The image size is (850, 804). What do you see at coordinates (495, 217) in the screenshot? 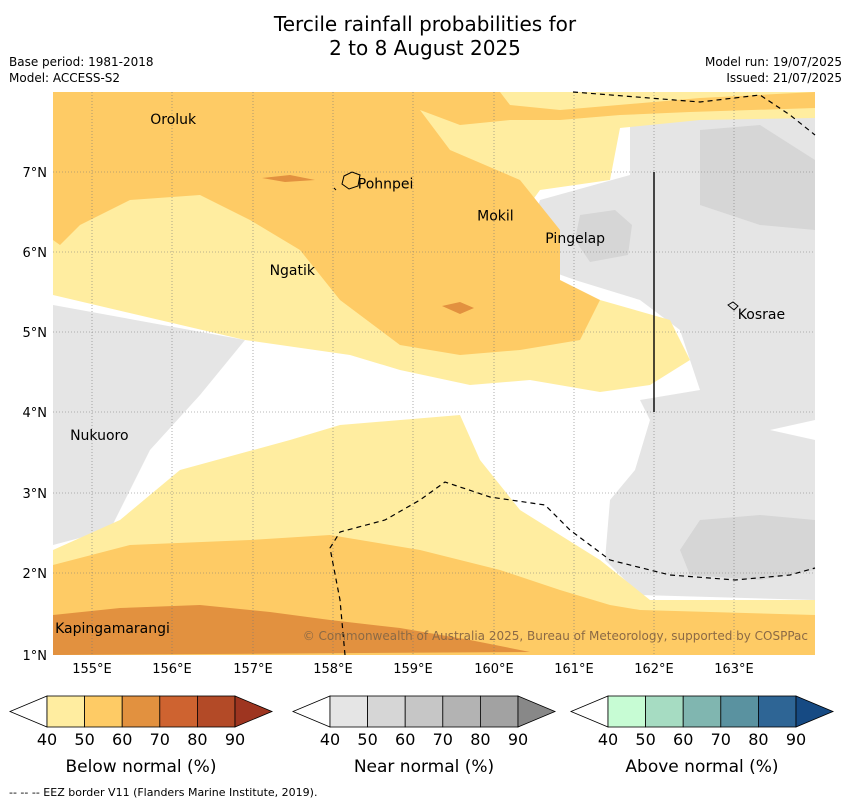
I see `place-label-mokil: Mokil` at bounding box center [495, 217].